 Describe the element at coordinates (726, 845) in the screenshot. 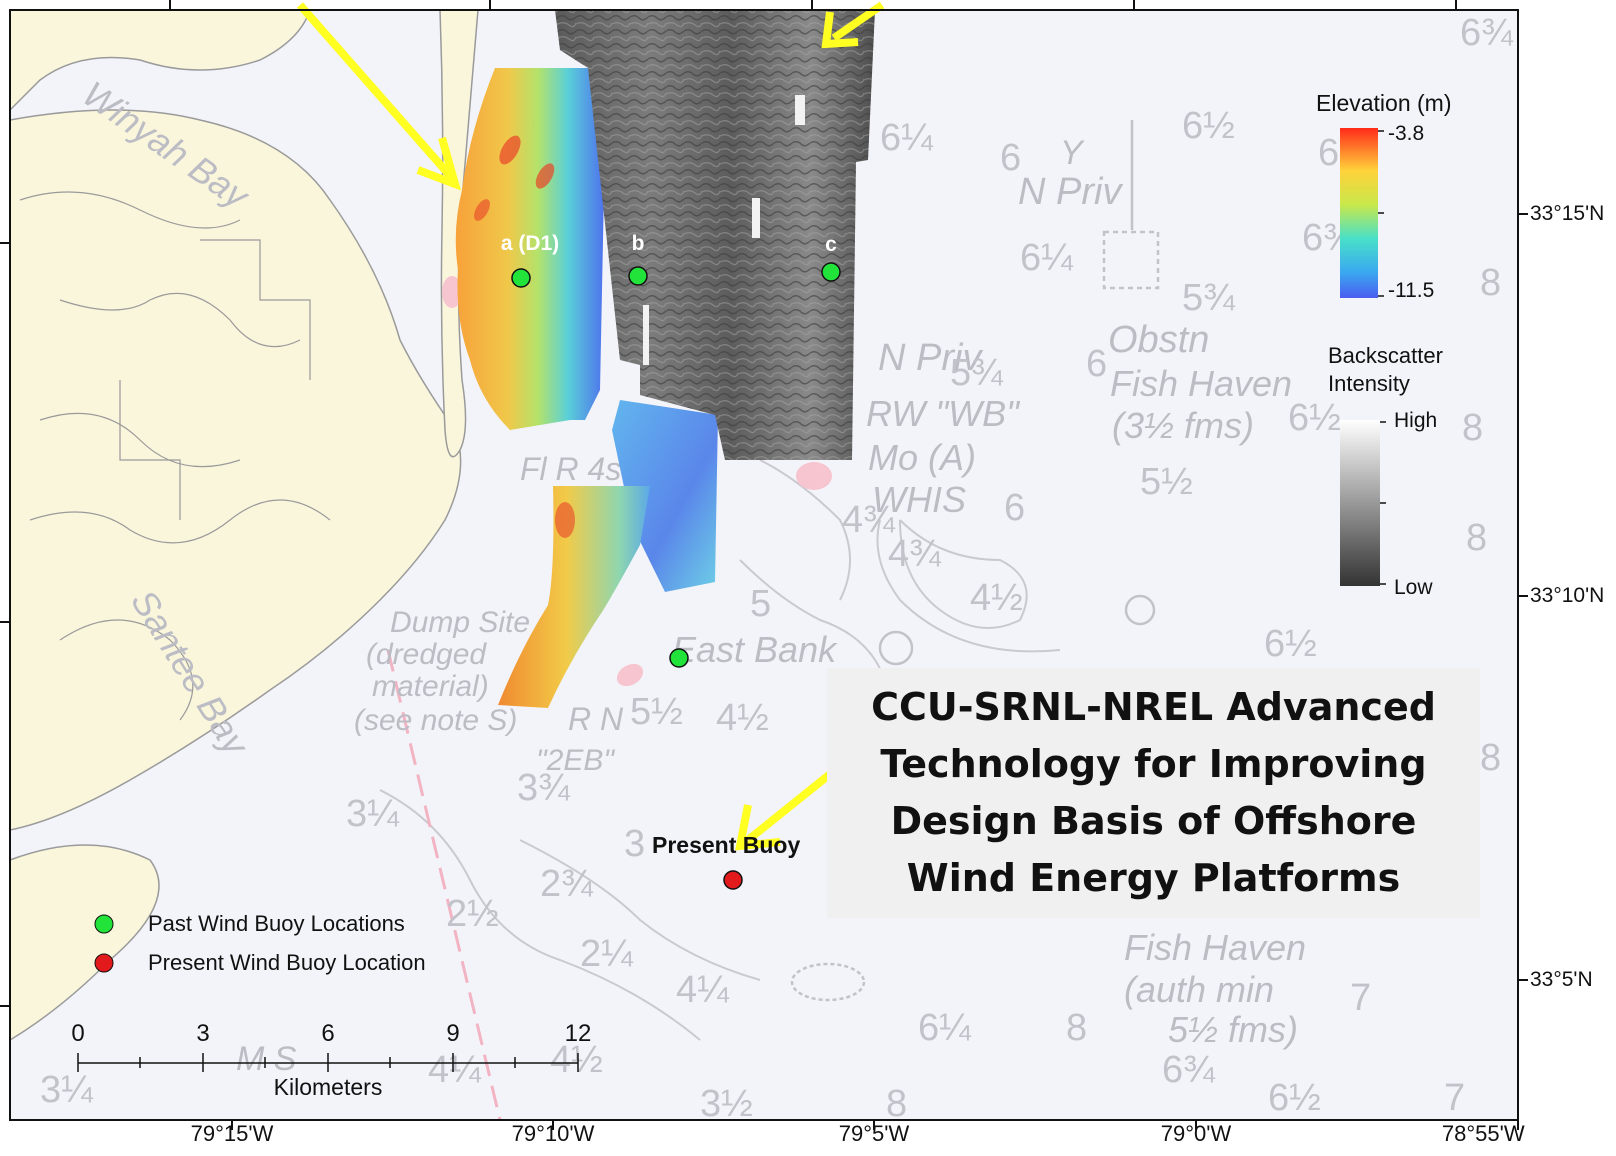

I see `present-buoy-label: Present Buoy` at that location.